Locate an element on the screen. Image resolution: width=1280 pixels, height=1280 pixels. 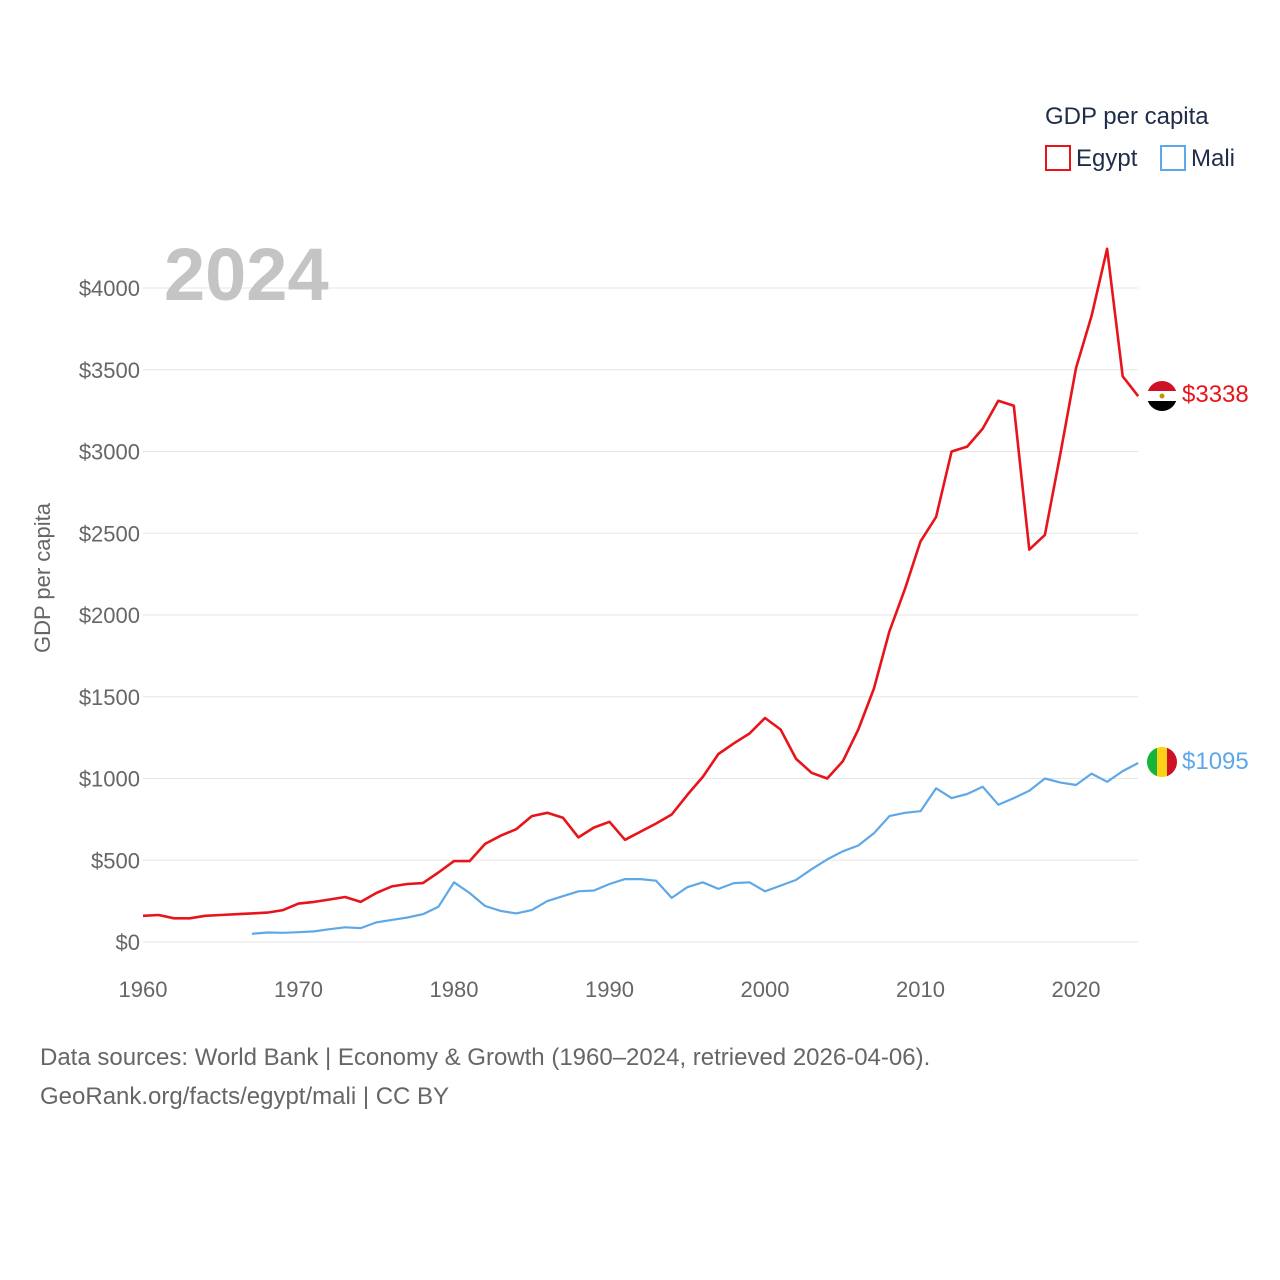
y-tick-label: $2500 is located at coordinates (109, 533).